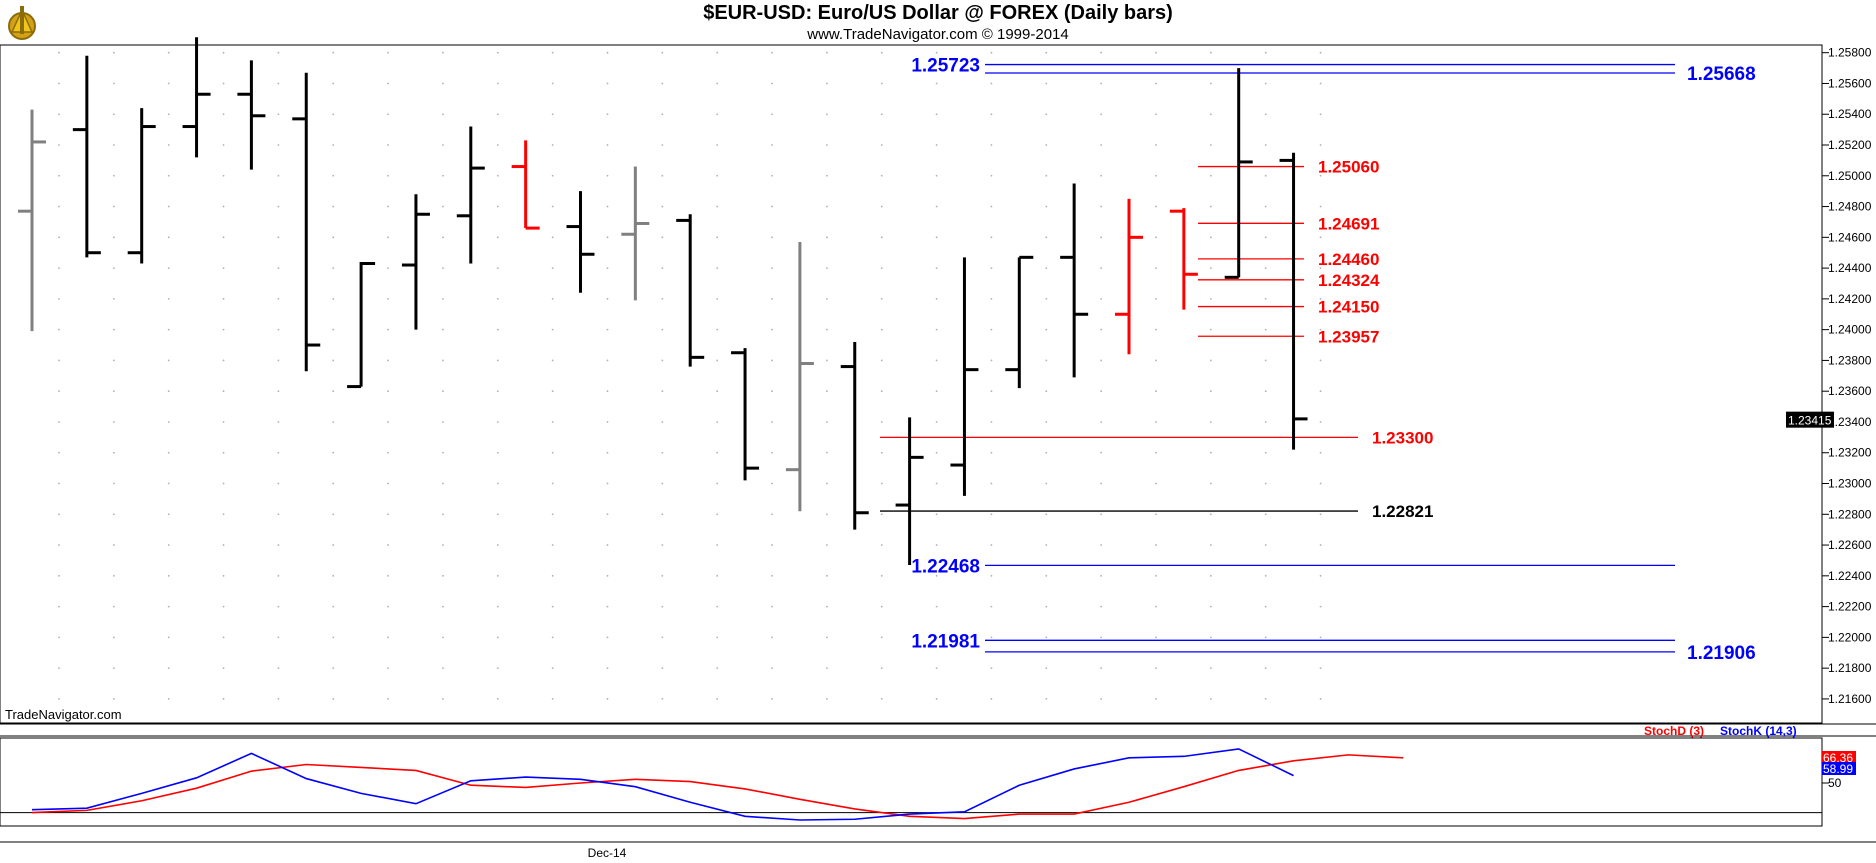 The width and height of the screenshot is (1876, 863). Describe the element at coordinates (938, 34) in the screenshot. I see `chart-subtitle: www.TradeNavigator.com © 1999-2014` at that location.